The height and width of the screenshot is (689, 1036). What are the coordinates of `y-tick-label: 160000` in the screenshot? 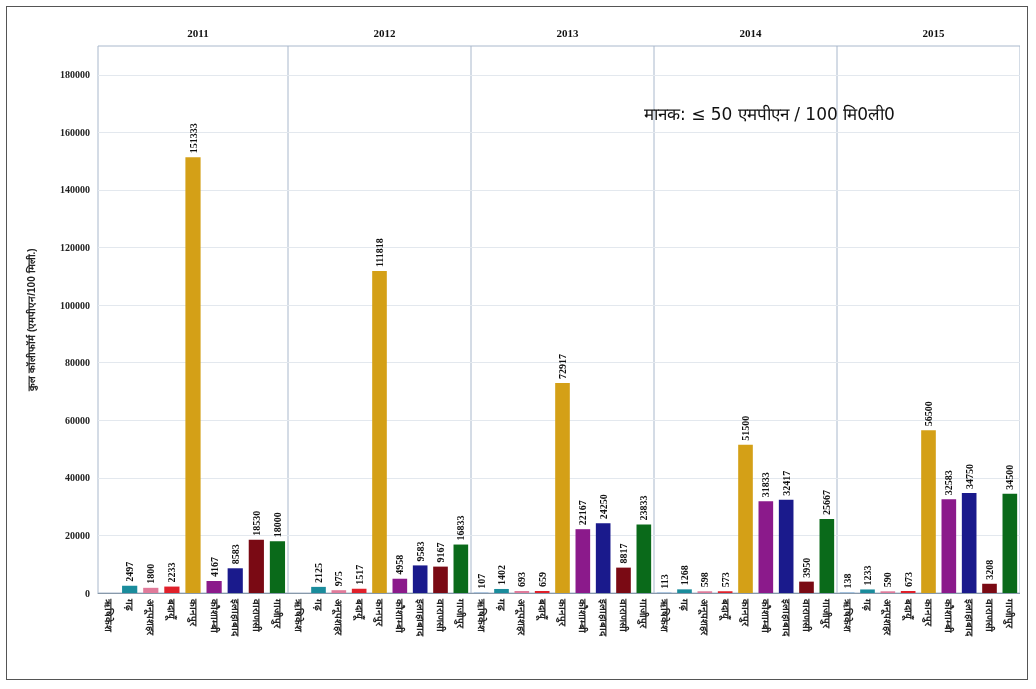 It's located at (75, 132).